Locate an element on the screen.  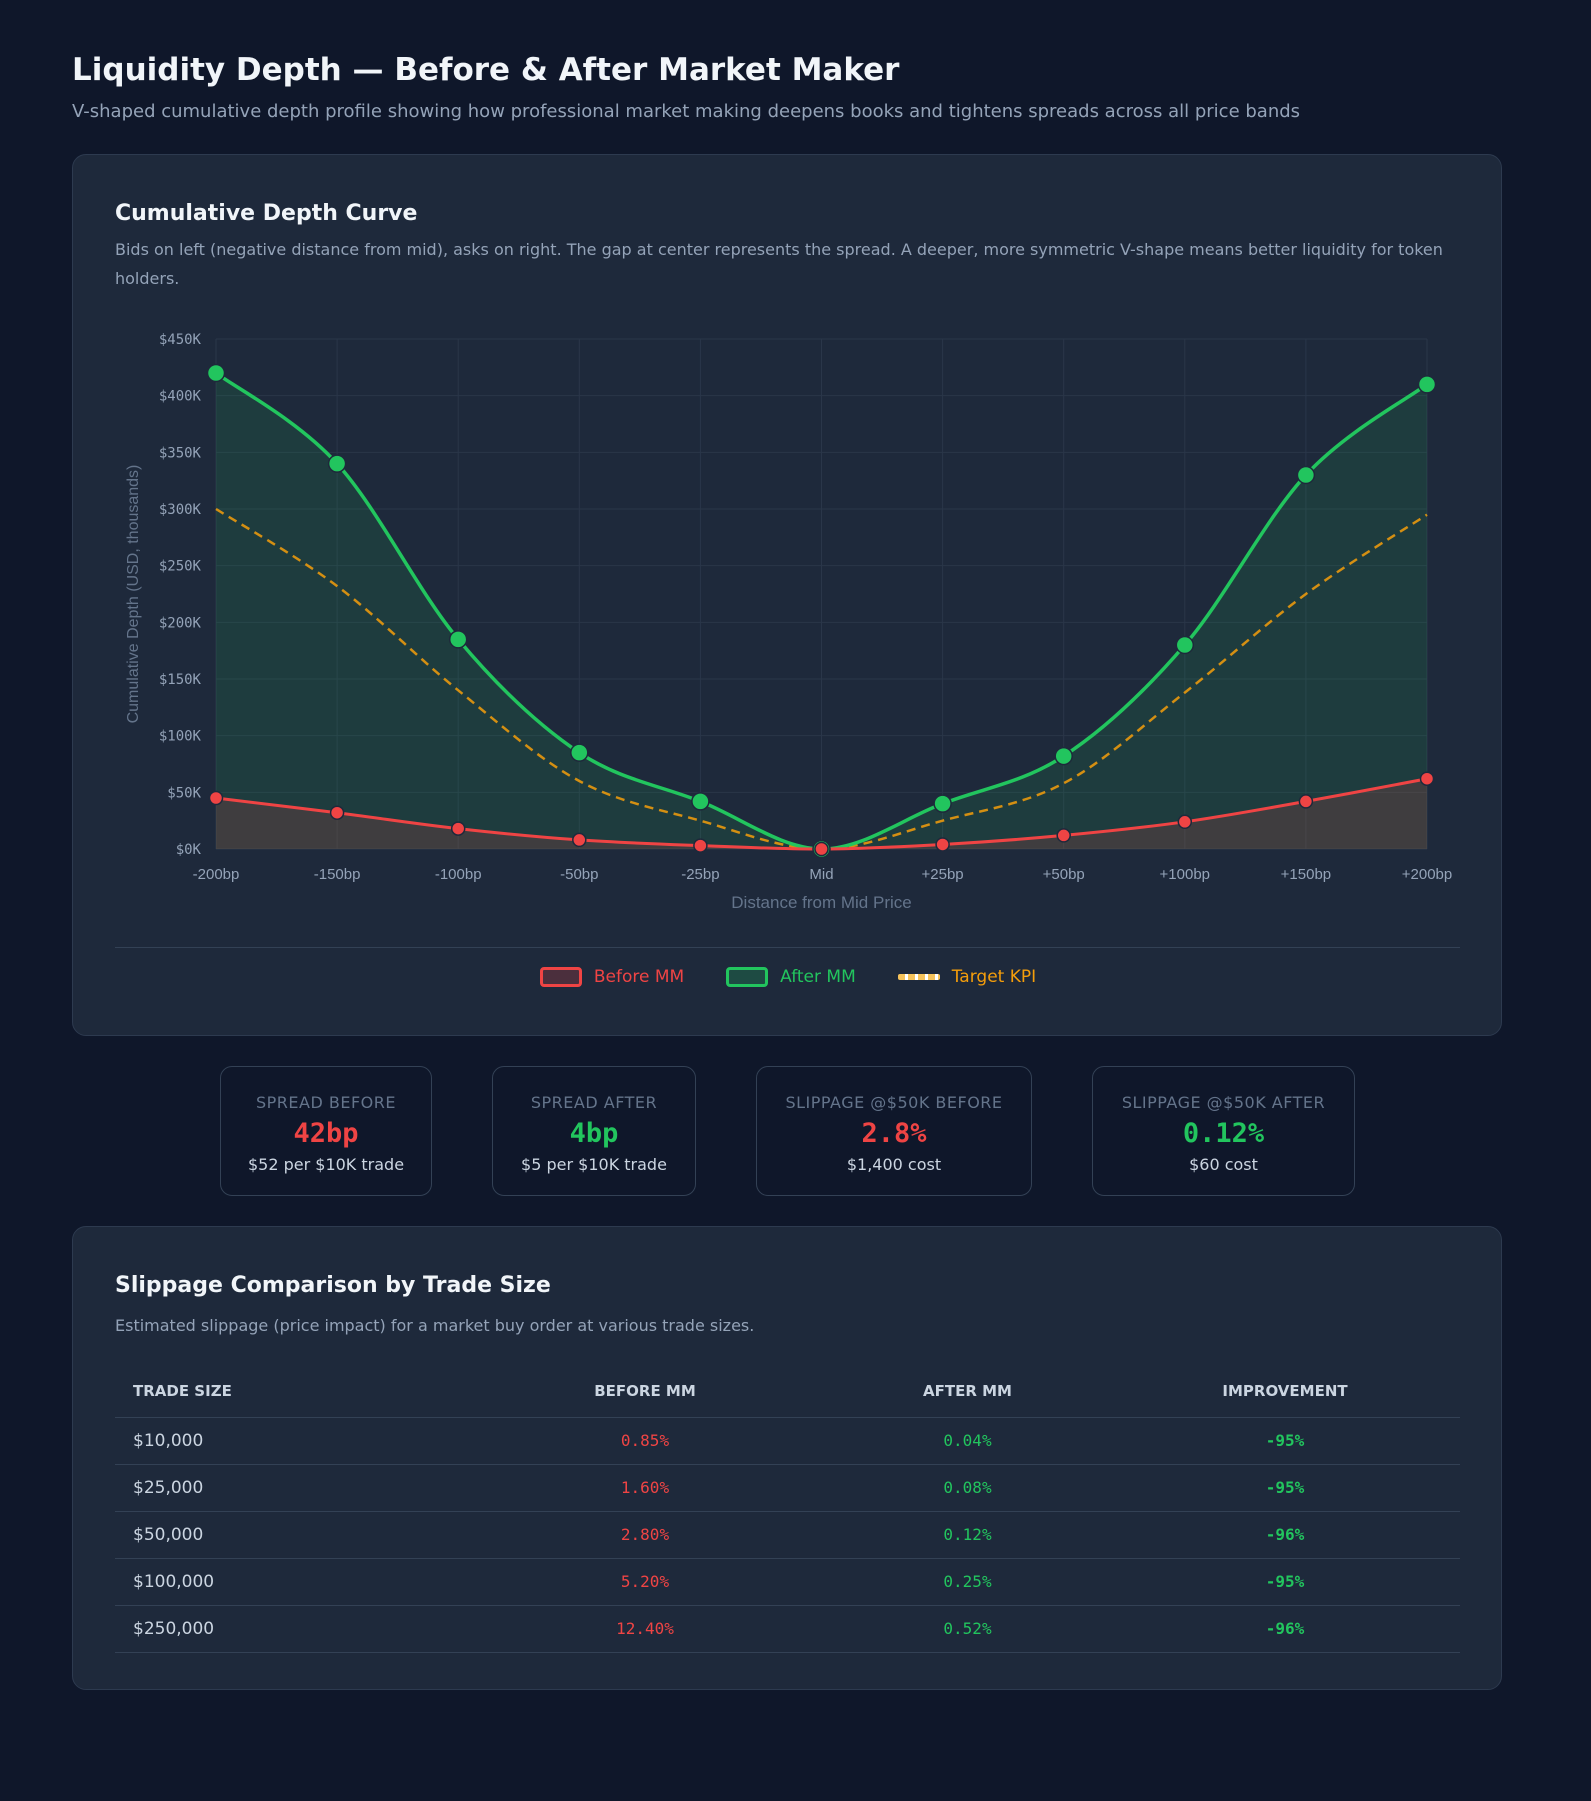
cell-after: 0.25% is located at coordinates (967, 1582).